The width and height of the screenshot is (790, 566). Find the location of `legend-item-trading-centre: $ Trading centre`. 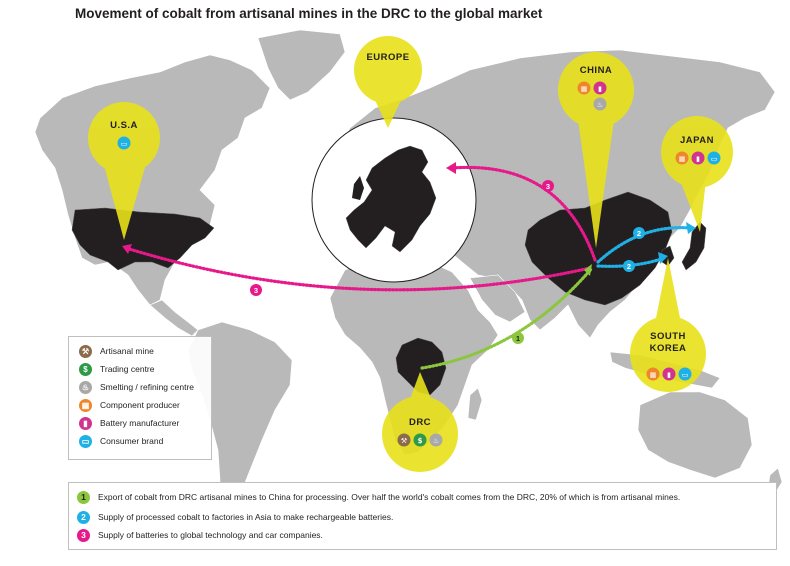

legend-item-trading-centre: $ Trading centre is located at coordinates (117, 369).